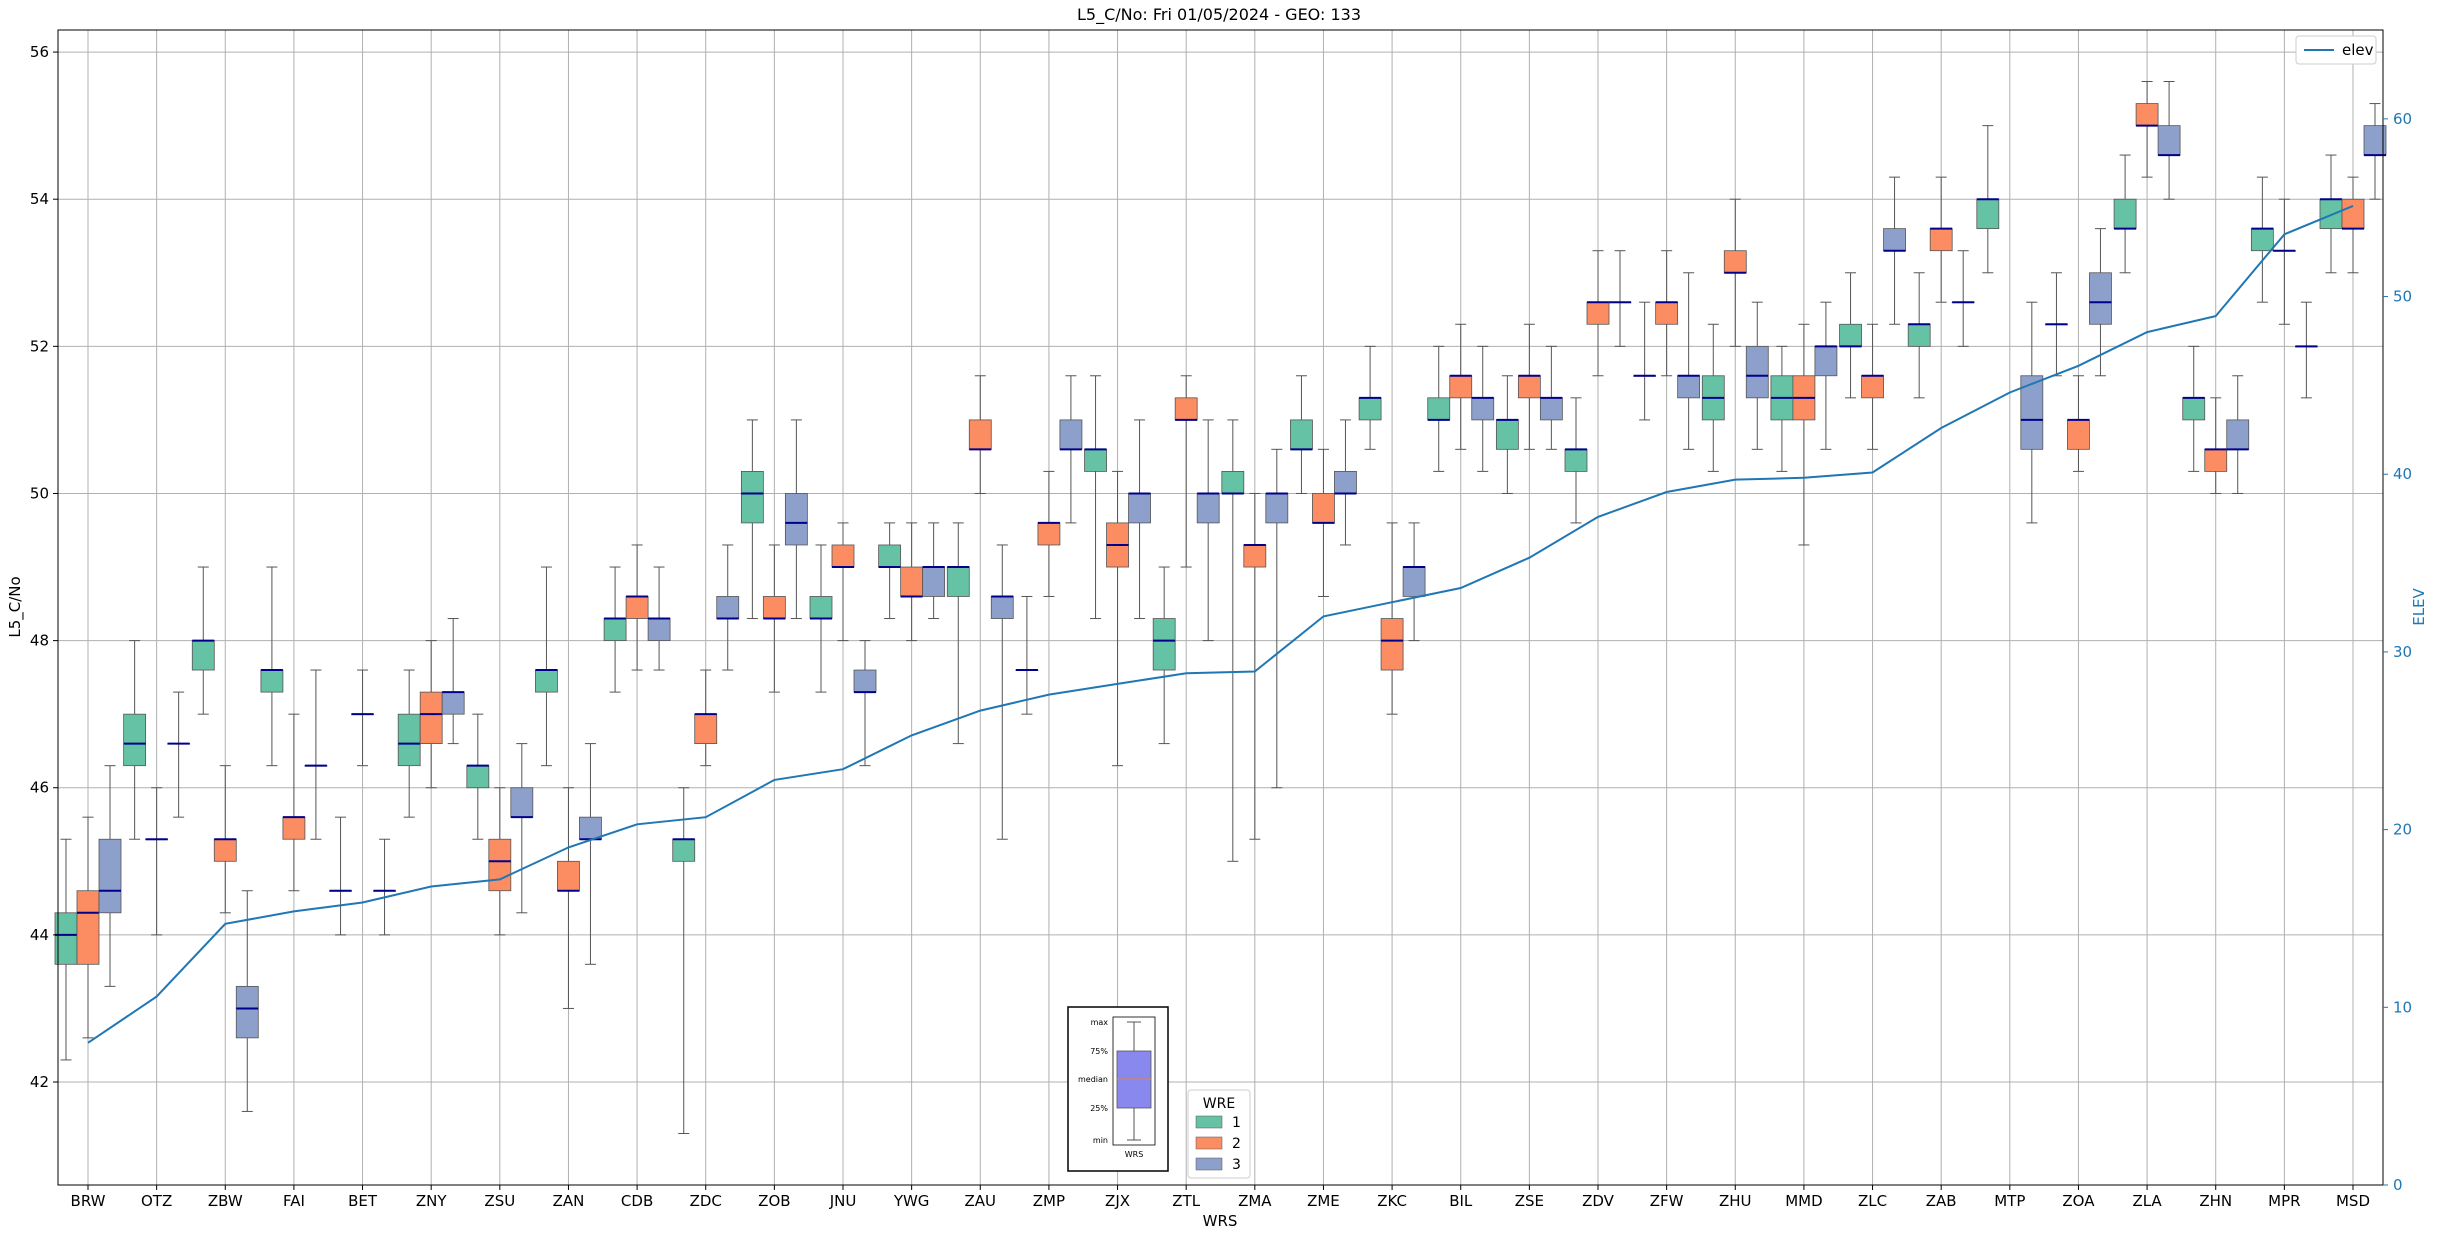  Describe the element at coordinates (2375, 151) in the screenshot. I see `box-MSD-wre3` at that location.